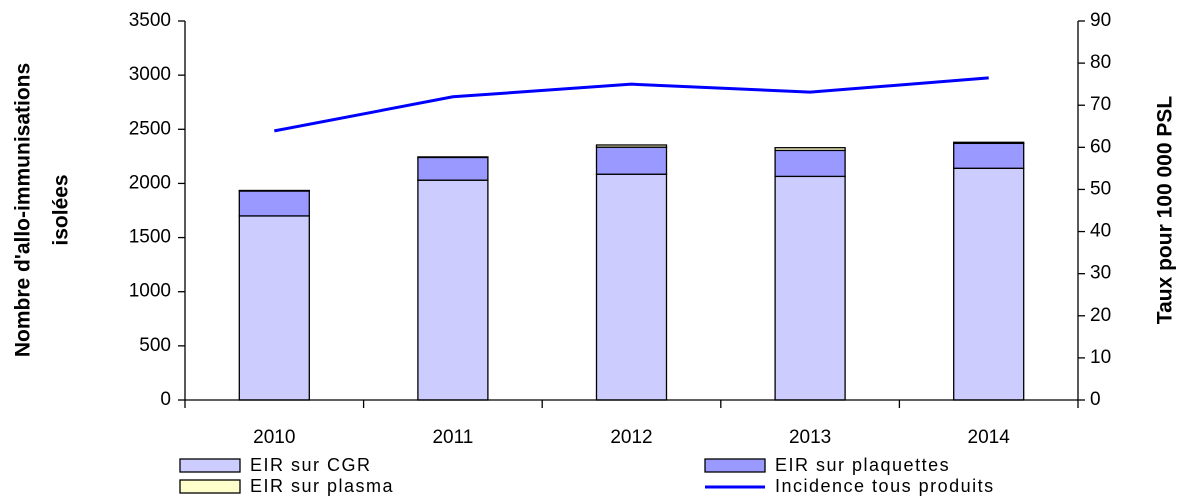  I want to click on x-tick-label: 2012, so click(631, 437).